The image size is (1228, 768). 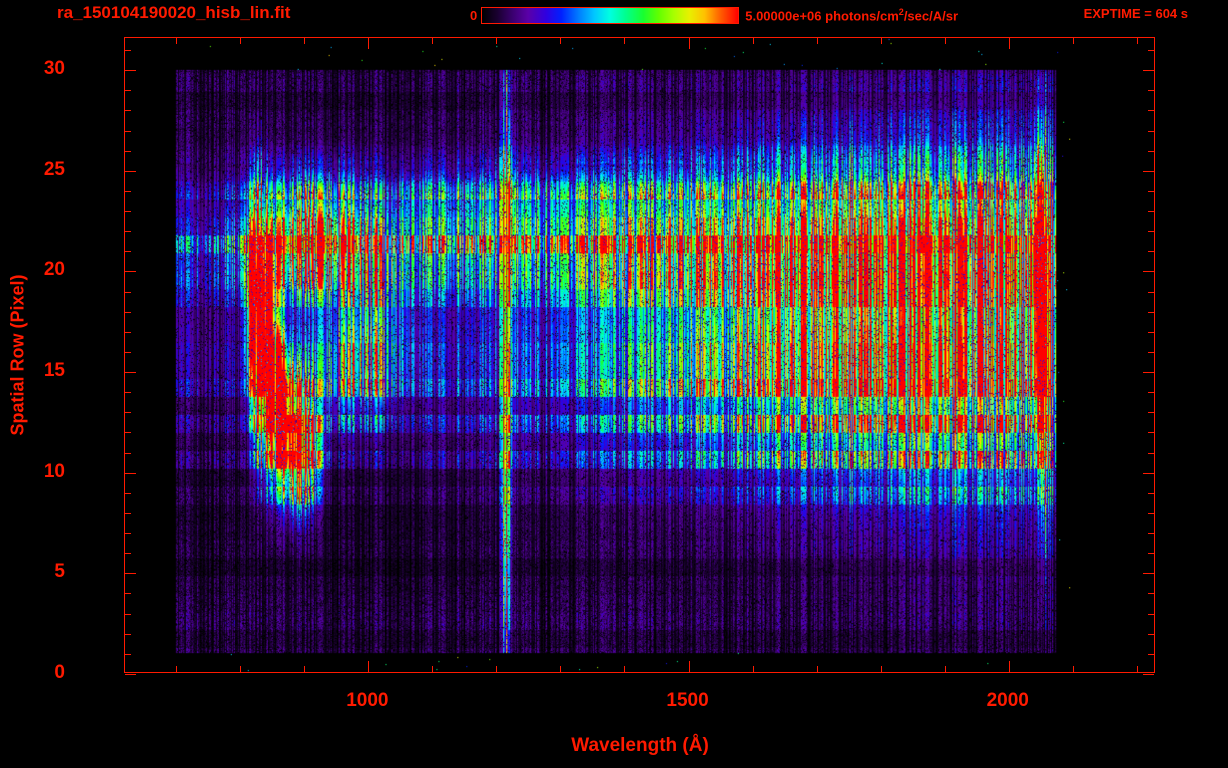 What do you see at coordinates (901, 11) in the screenshot?
I see `colorbar-units-exponent: 2` at bounding box center [901, 11].